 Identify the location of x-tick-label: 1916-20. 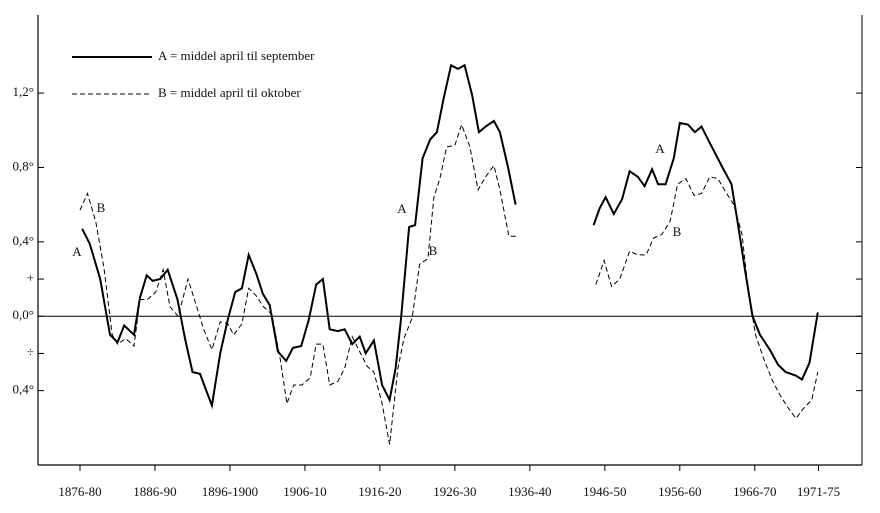
(379, 491).